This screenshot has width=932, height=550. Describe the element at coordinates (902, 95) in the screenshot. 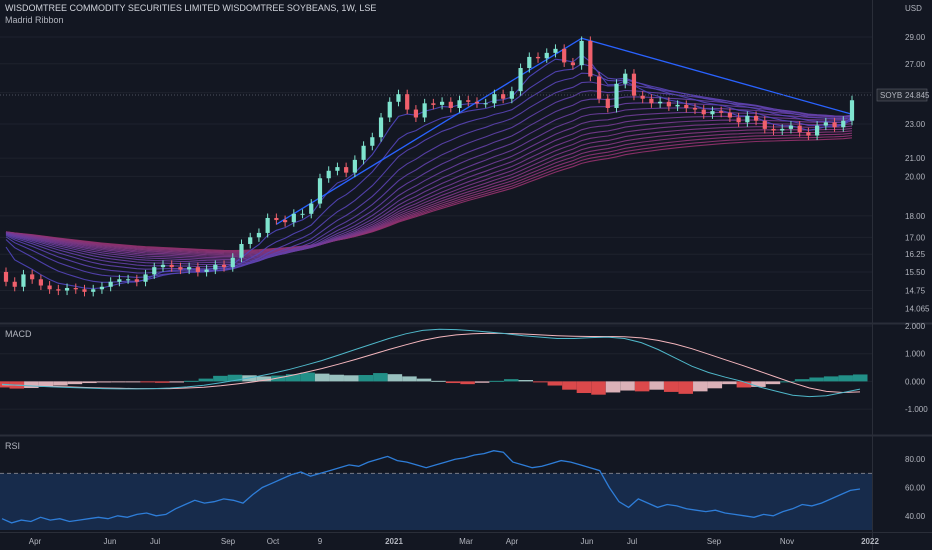

I see `price-badge-box` at that location.